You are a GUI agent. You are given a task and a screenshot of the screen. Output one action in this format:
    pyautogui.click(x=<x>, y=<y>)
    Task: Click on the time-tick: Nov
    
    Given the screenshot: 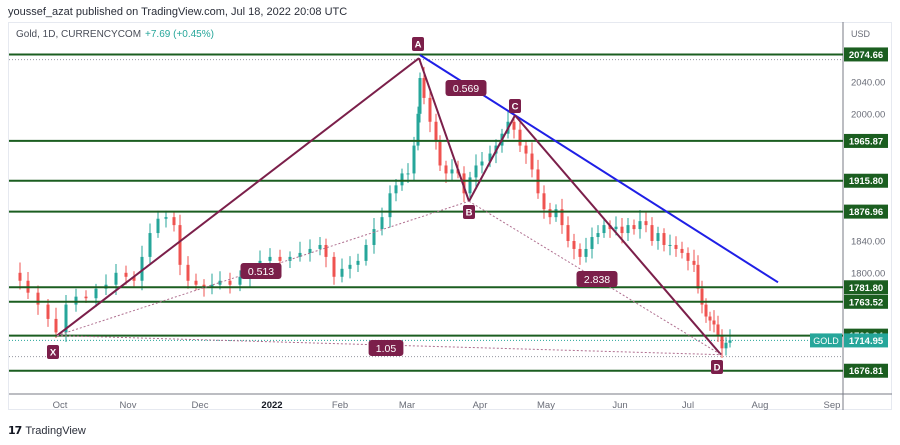 What is the action you would take?
    pyautogui.click(x=128, y=405)
    